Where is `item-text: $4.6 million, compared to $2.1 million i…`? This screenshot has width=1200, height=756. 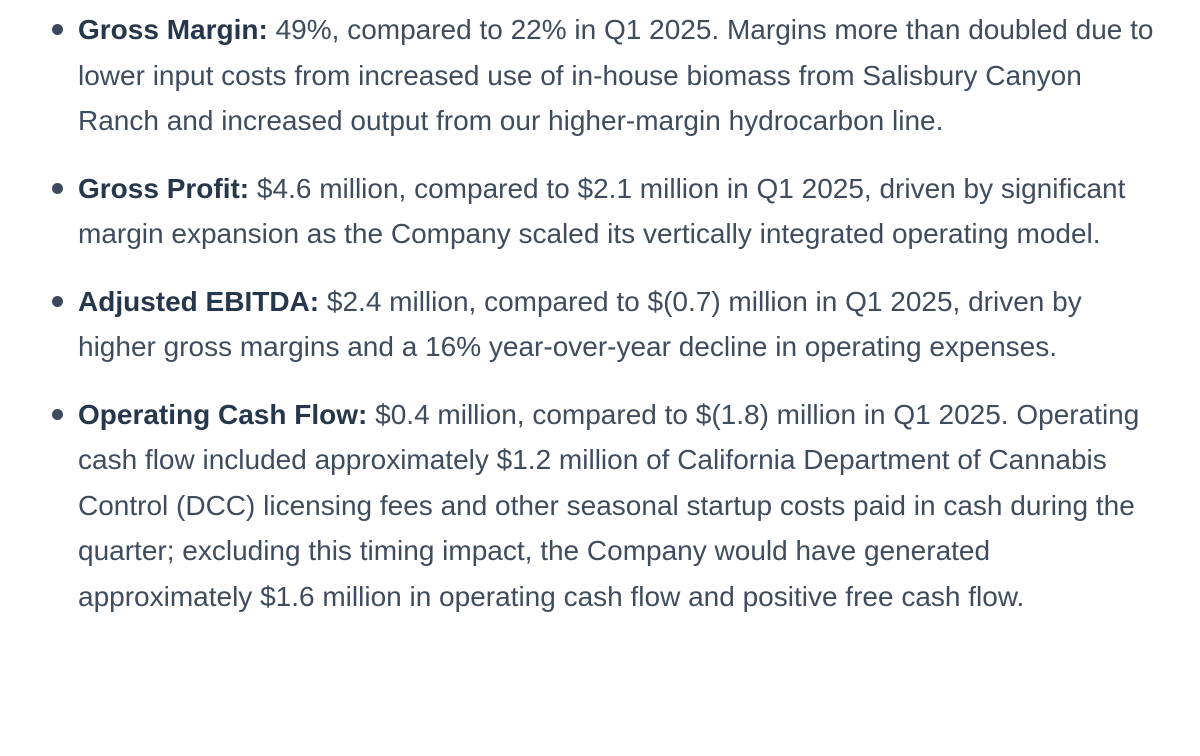
item-text: $4.6 million, compared to $2.1 million i… is located at coordinates (602, 211).